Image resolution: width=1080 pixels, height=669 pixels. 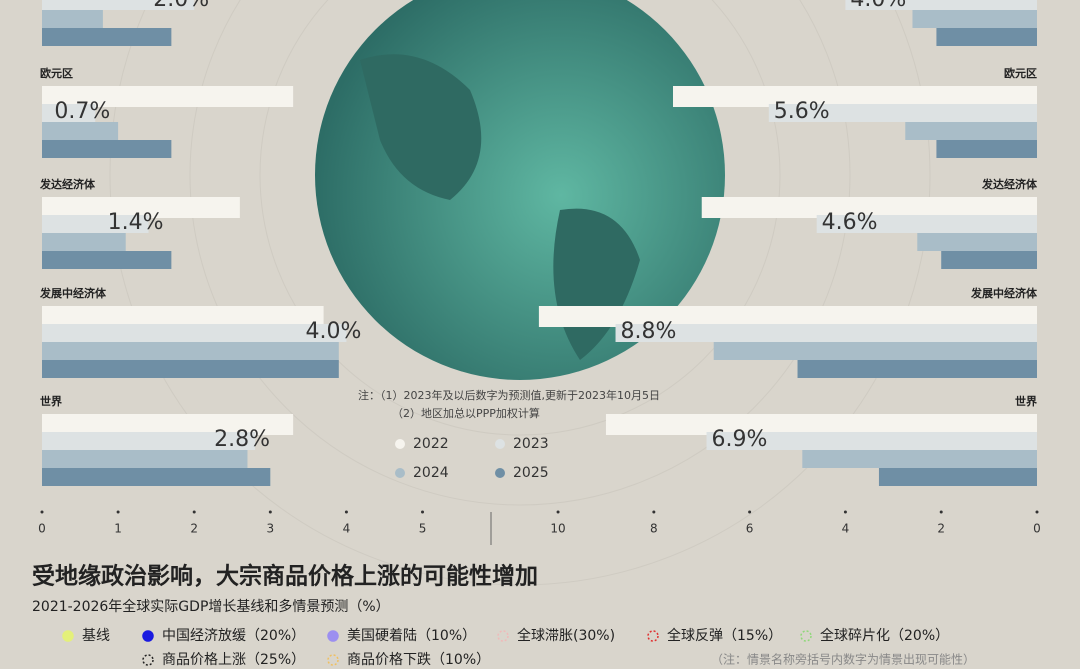 I want to click on x-tick-label: 1, so click(x=118, y=529).